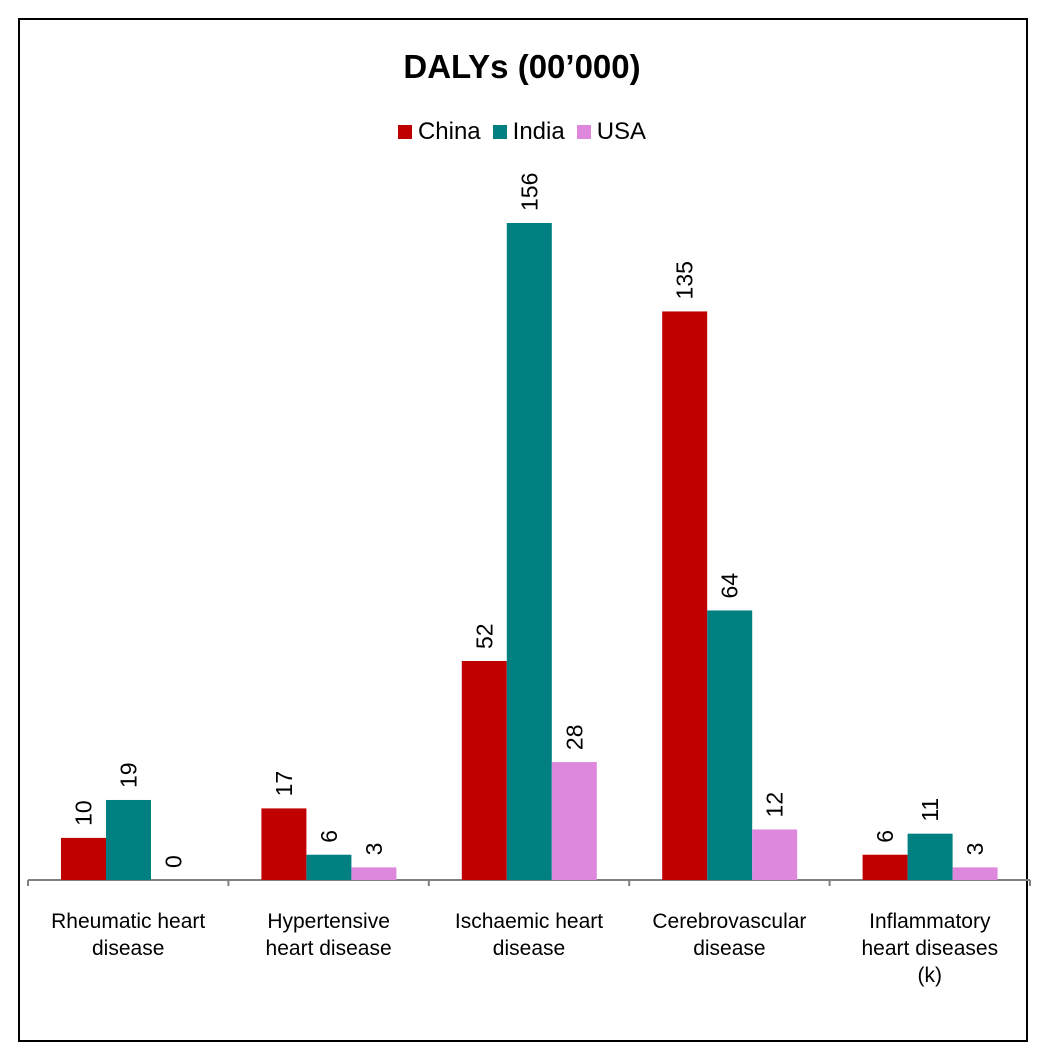  What do you see at coordinates (329, 836) in the screenshot?
I see `data-label-india: 6` at bounding box center [329, 836].